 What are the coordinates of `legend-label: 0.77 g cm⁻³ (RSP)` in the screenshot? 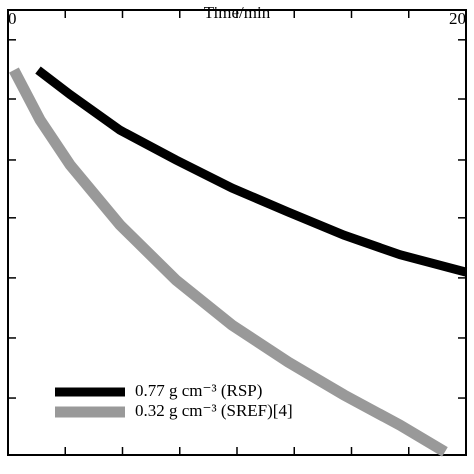 It's located at (198, 390).